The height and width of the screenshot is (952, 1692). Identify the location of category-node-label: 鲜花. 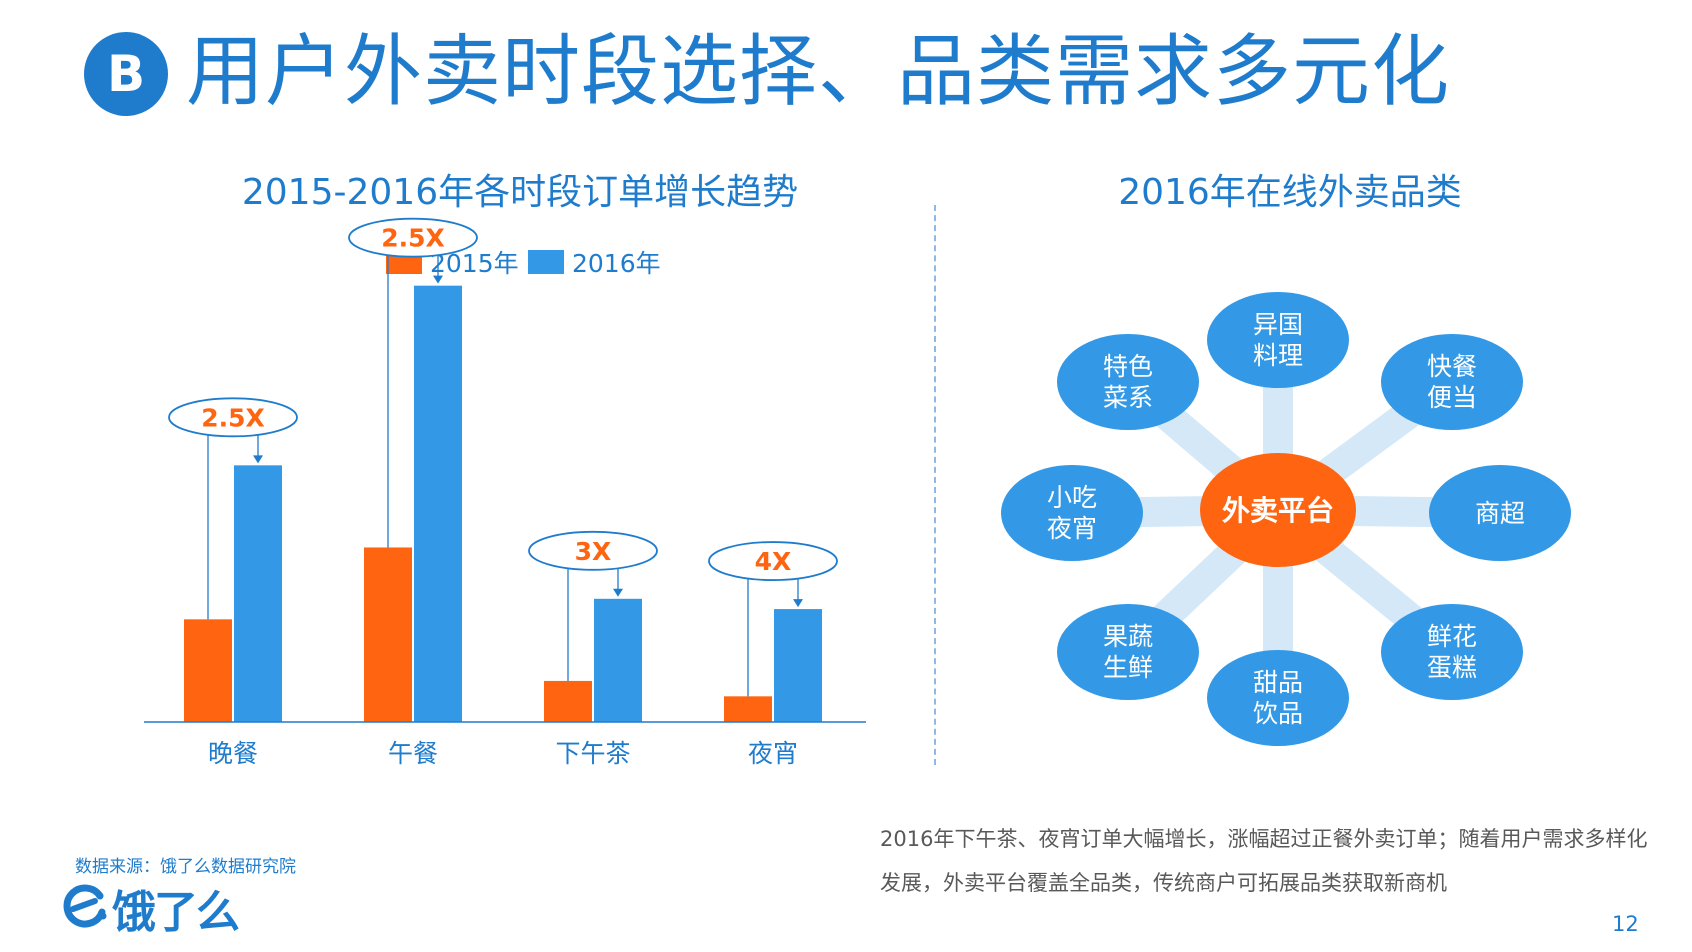
(1451, 636).